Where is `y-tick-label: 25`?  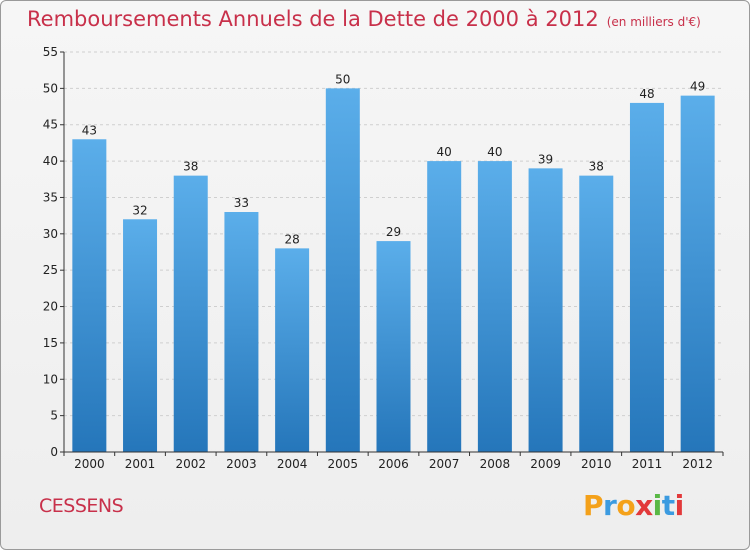
y-tick-label: 25 is located at coordinates (50, 270).